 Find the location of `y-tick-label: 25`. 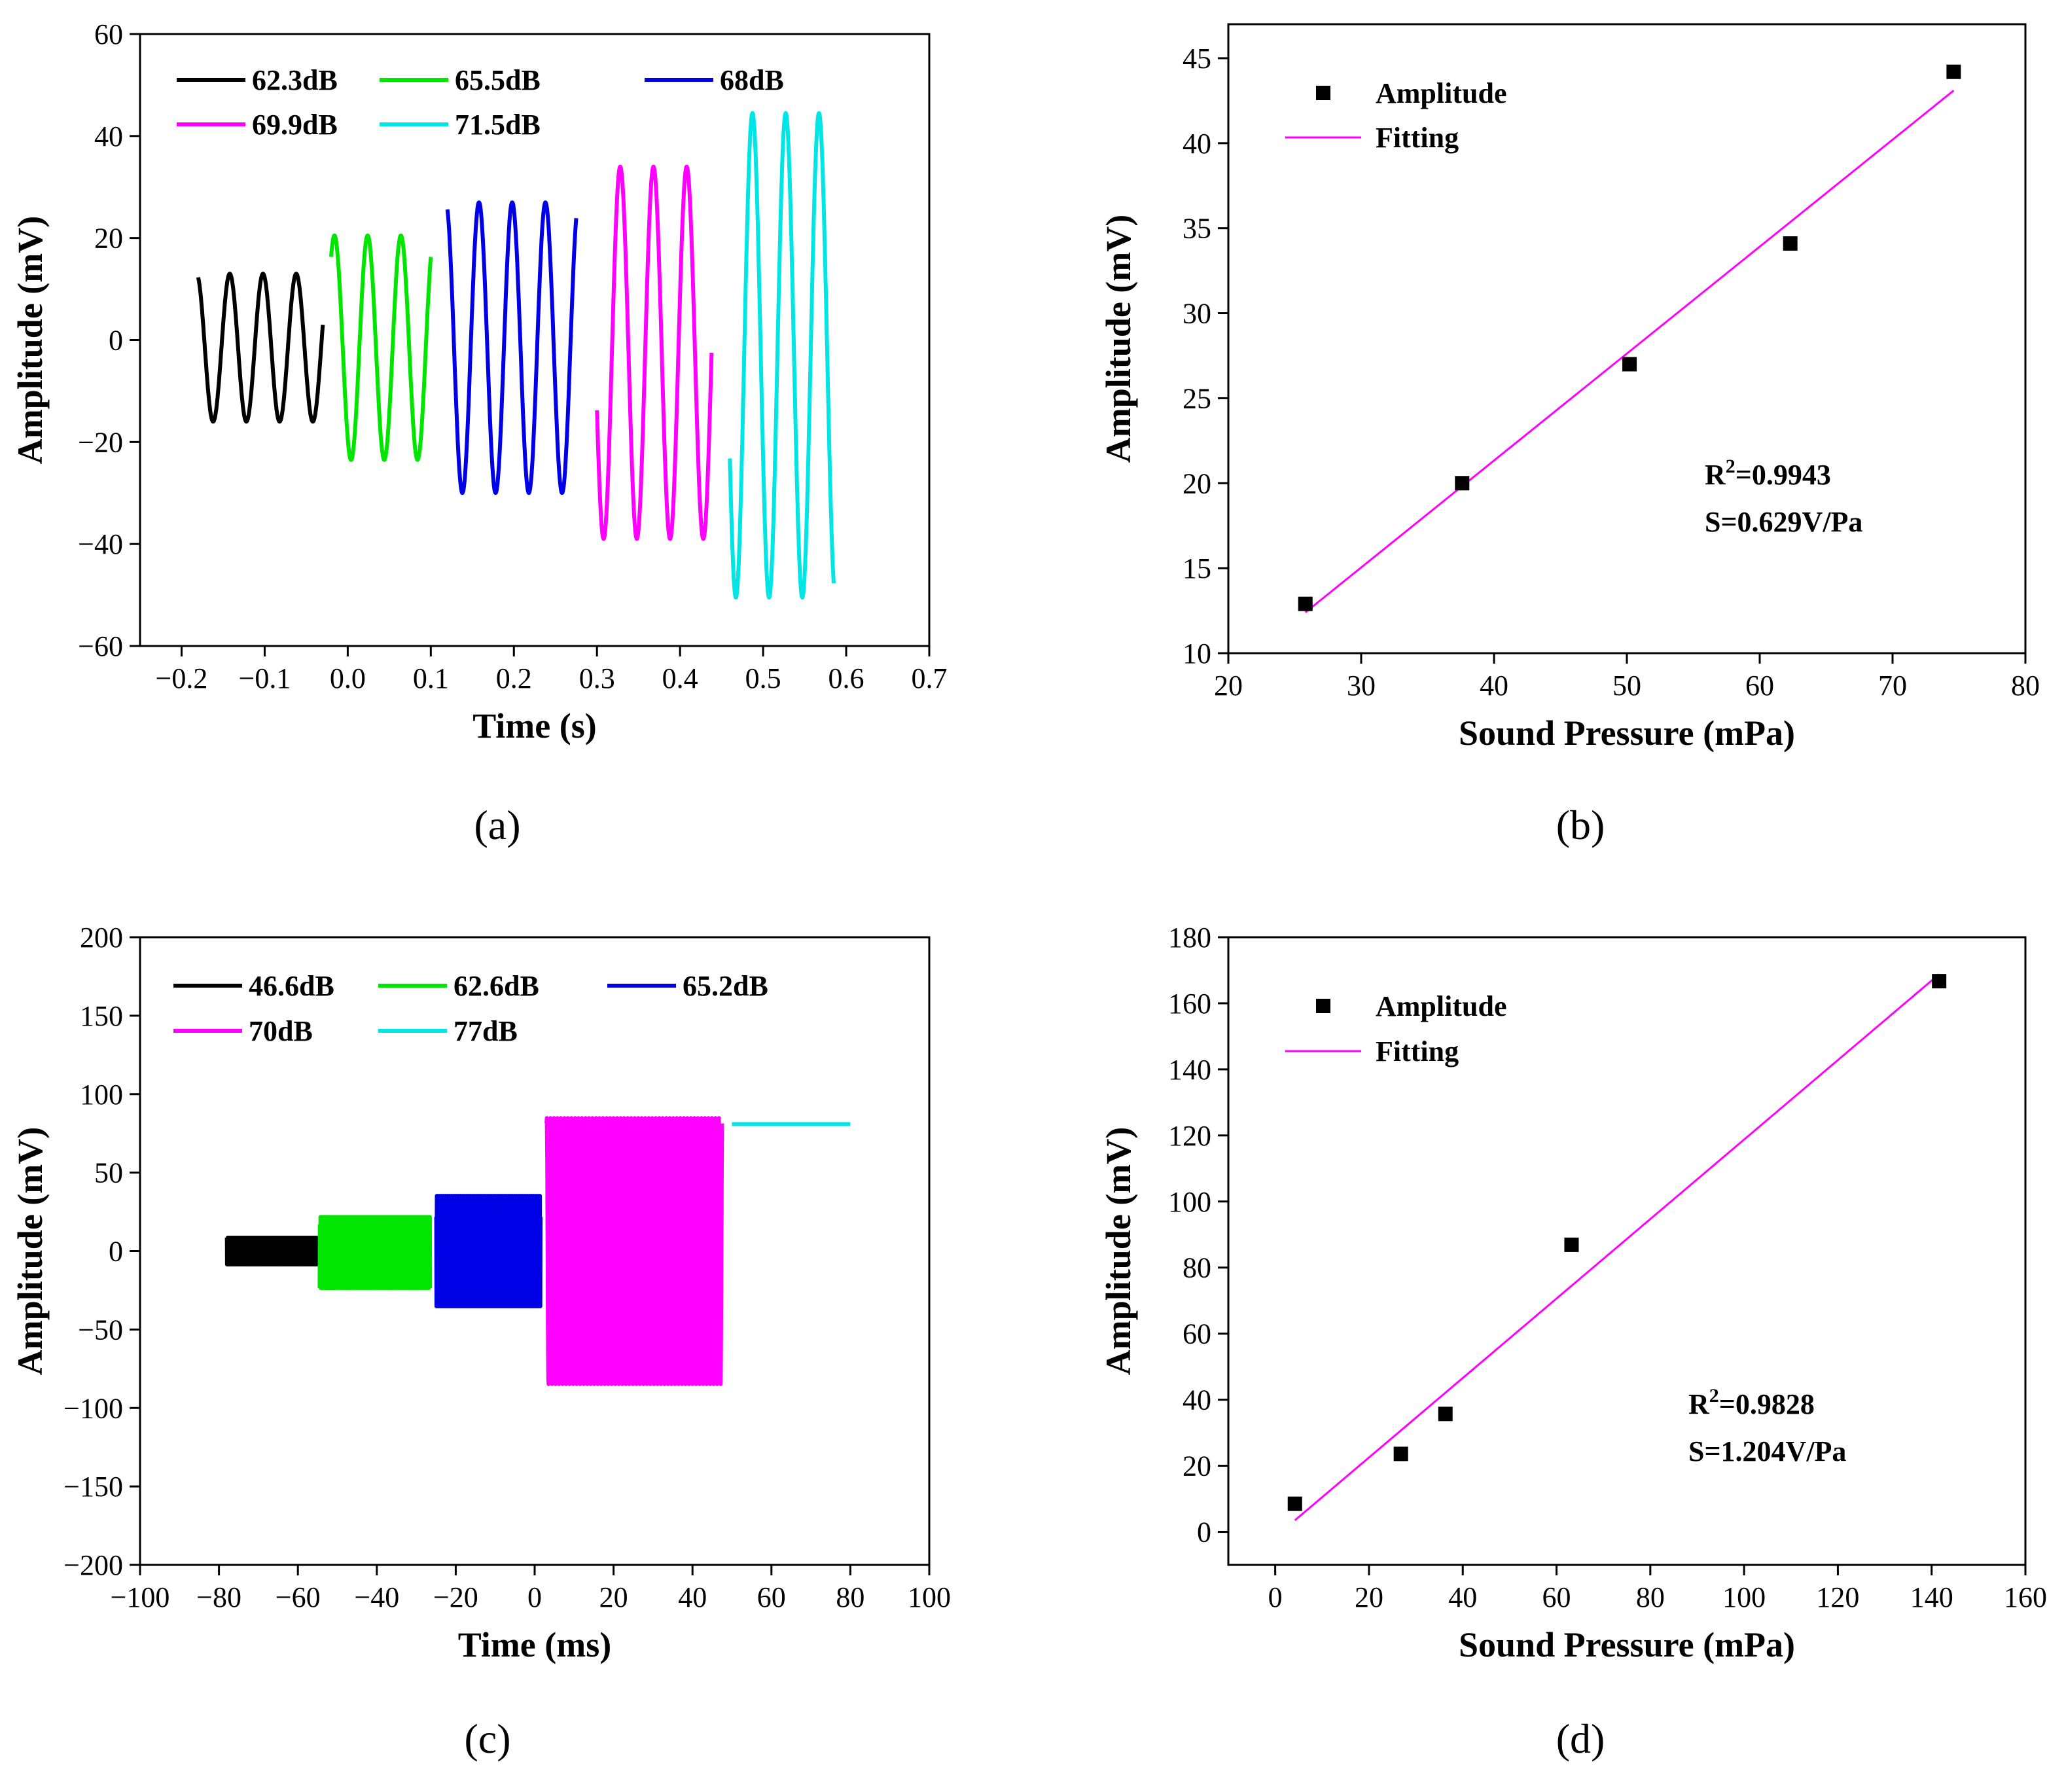

y-tick-label: 25 is located at coordinates (1197, 398).